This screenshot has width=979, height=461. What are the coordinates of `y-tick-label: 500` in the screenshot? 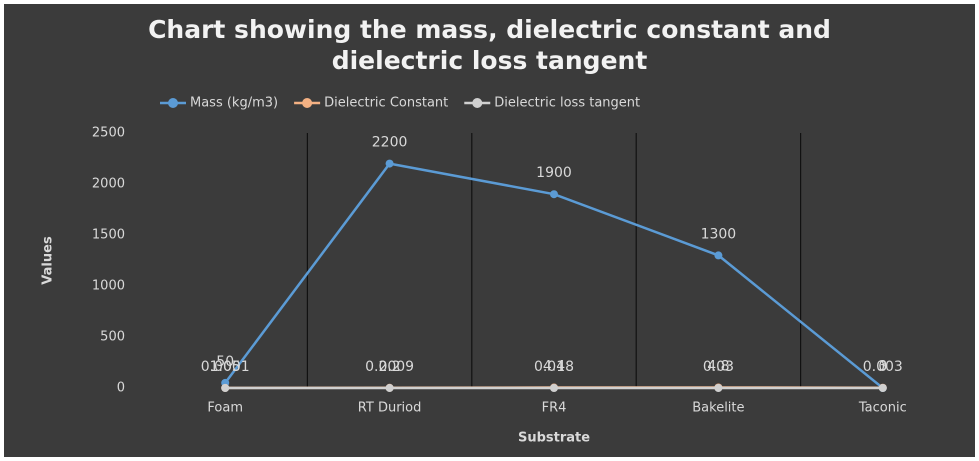 It's located at (112, 337).